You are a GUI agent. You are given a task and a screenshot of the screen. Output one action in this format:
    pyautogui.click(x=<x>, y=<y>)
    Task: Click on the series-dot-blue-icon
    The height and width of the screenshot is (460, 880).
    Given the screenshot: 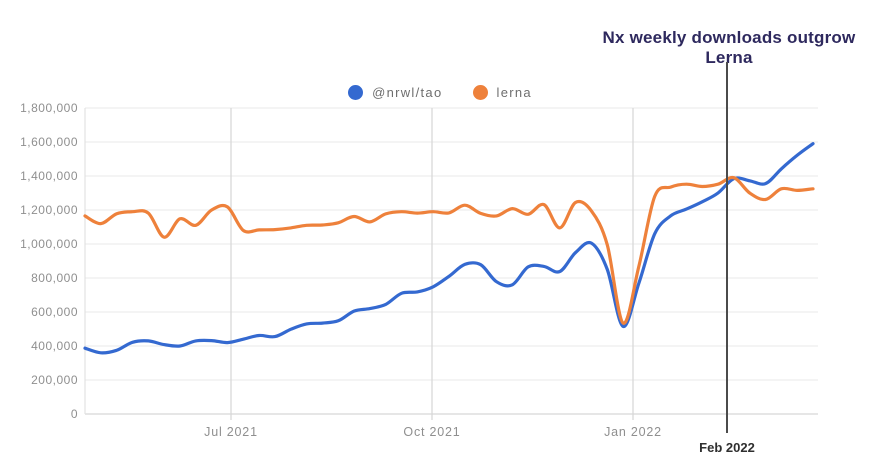 What is the action you would take?
    pyautogui.click(x=356, y=92)
    